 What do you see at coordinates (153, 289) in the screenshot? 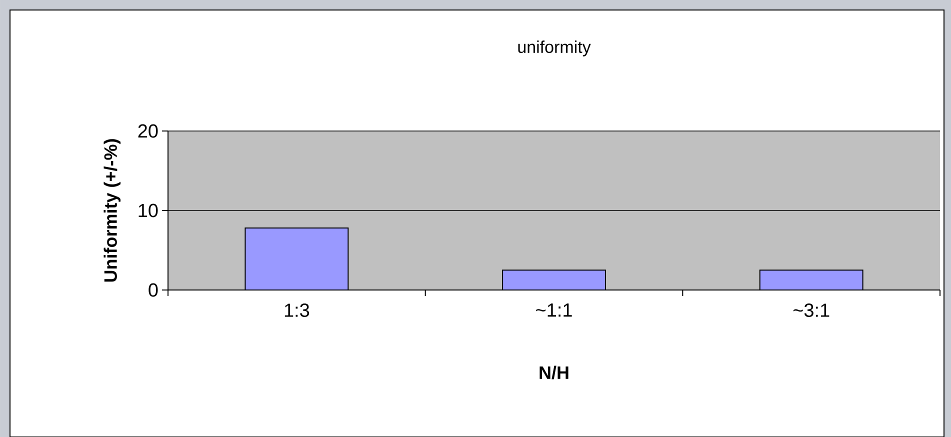
I see `y-tick-label: 0` at bounding box center [153, 289].